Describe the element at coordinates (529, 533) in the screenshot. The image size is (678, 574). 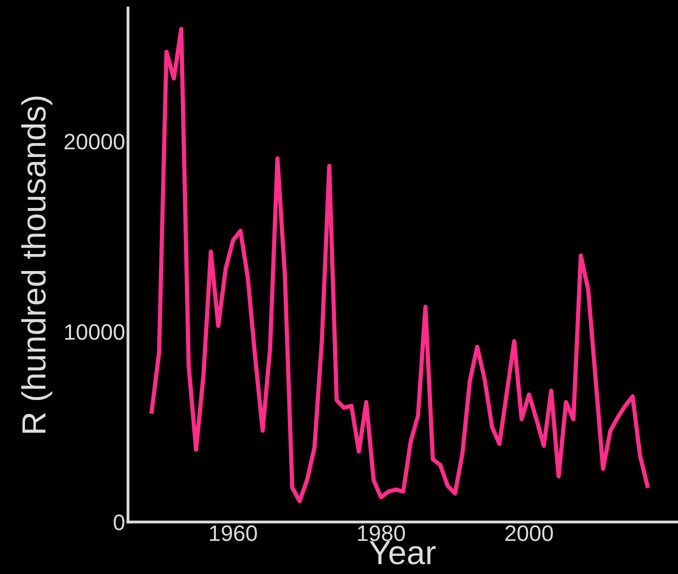
I see `x-tick-label: 2000` at that location.